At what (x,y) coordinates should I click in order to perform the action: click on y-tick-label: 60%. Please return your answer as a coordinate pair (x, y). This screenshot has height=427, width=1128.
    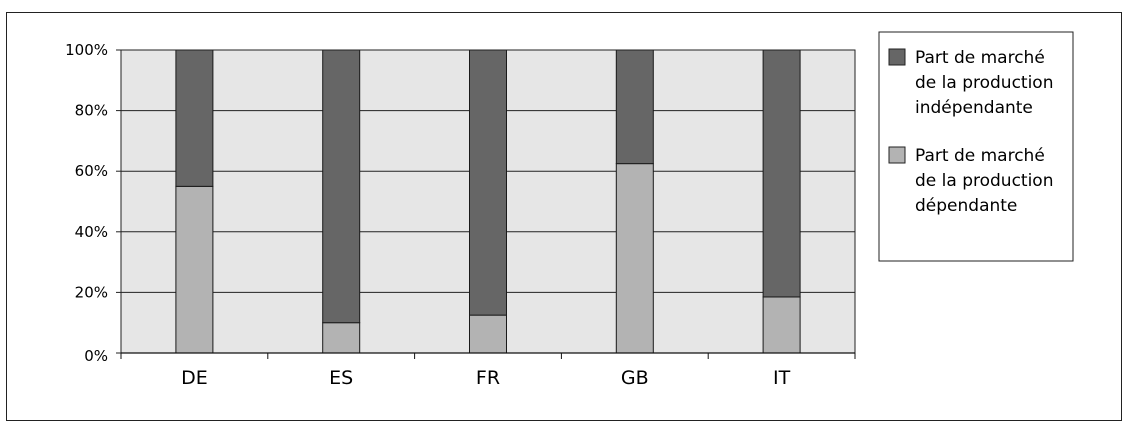
    Looking at the image, I should click on (91, 171).